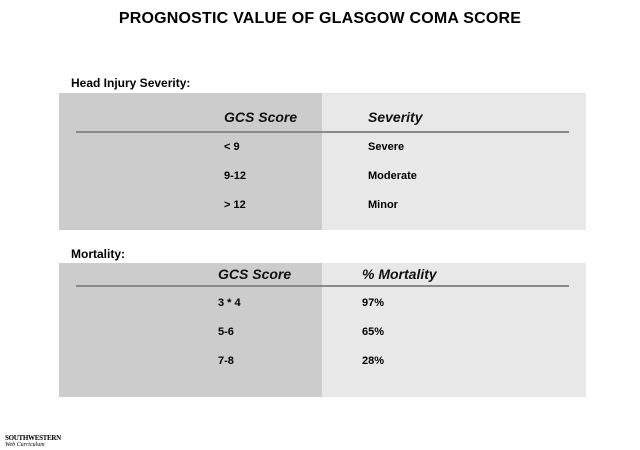  I want to click on mortality-row-1-value: 97%, so click(373, 303).